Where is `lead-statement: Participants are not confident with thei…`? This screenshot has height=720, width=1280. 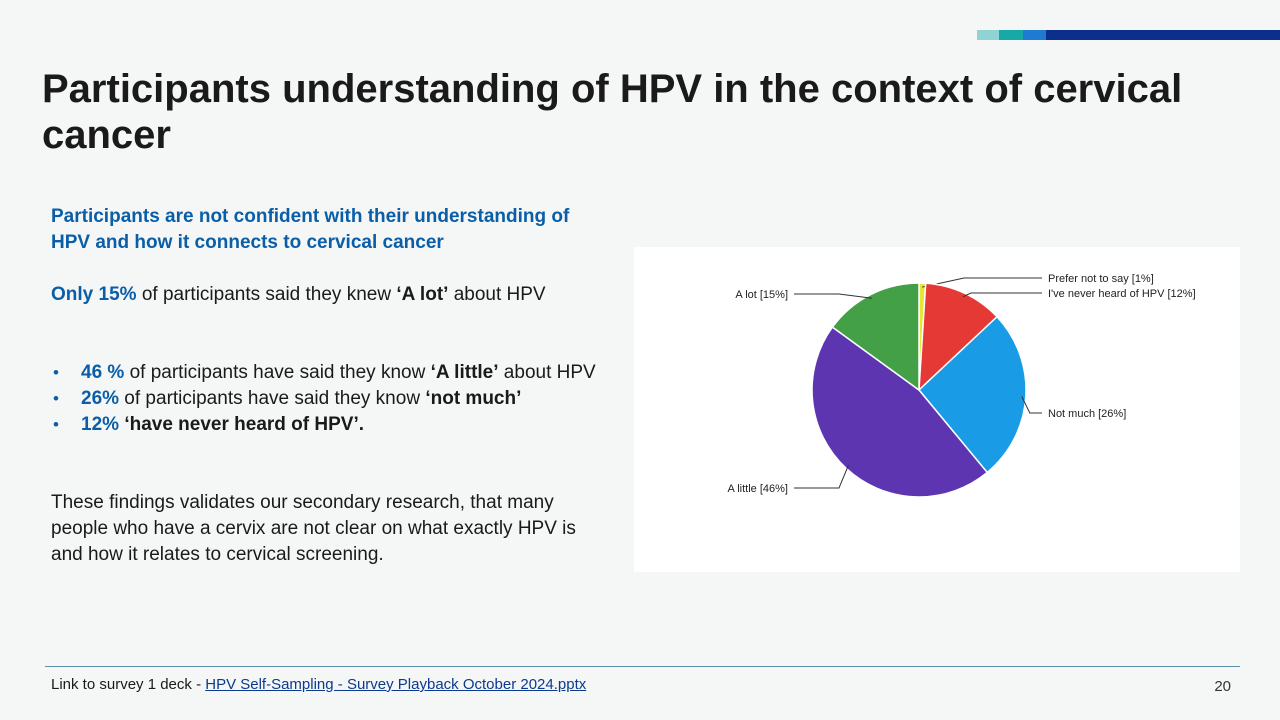
lead-statement: Participants are not confident with thei… is located at coordinates (310, 229).